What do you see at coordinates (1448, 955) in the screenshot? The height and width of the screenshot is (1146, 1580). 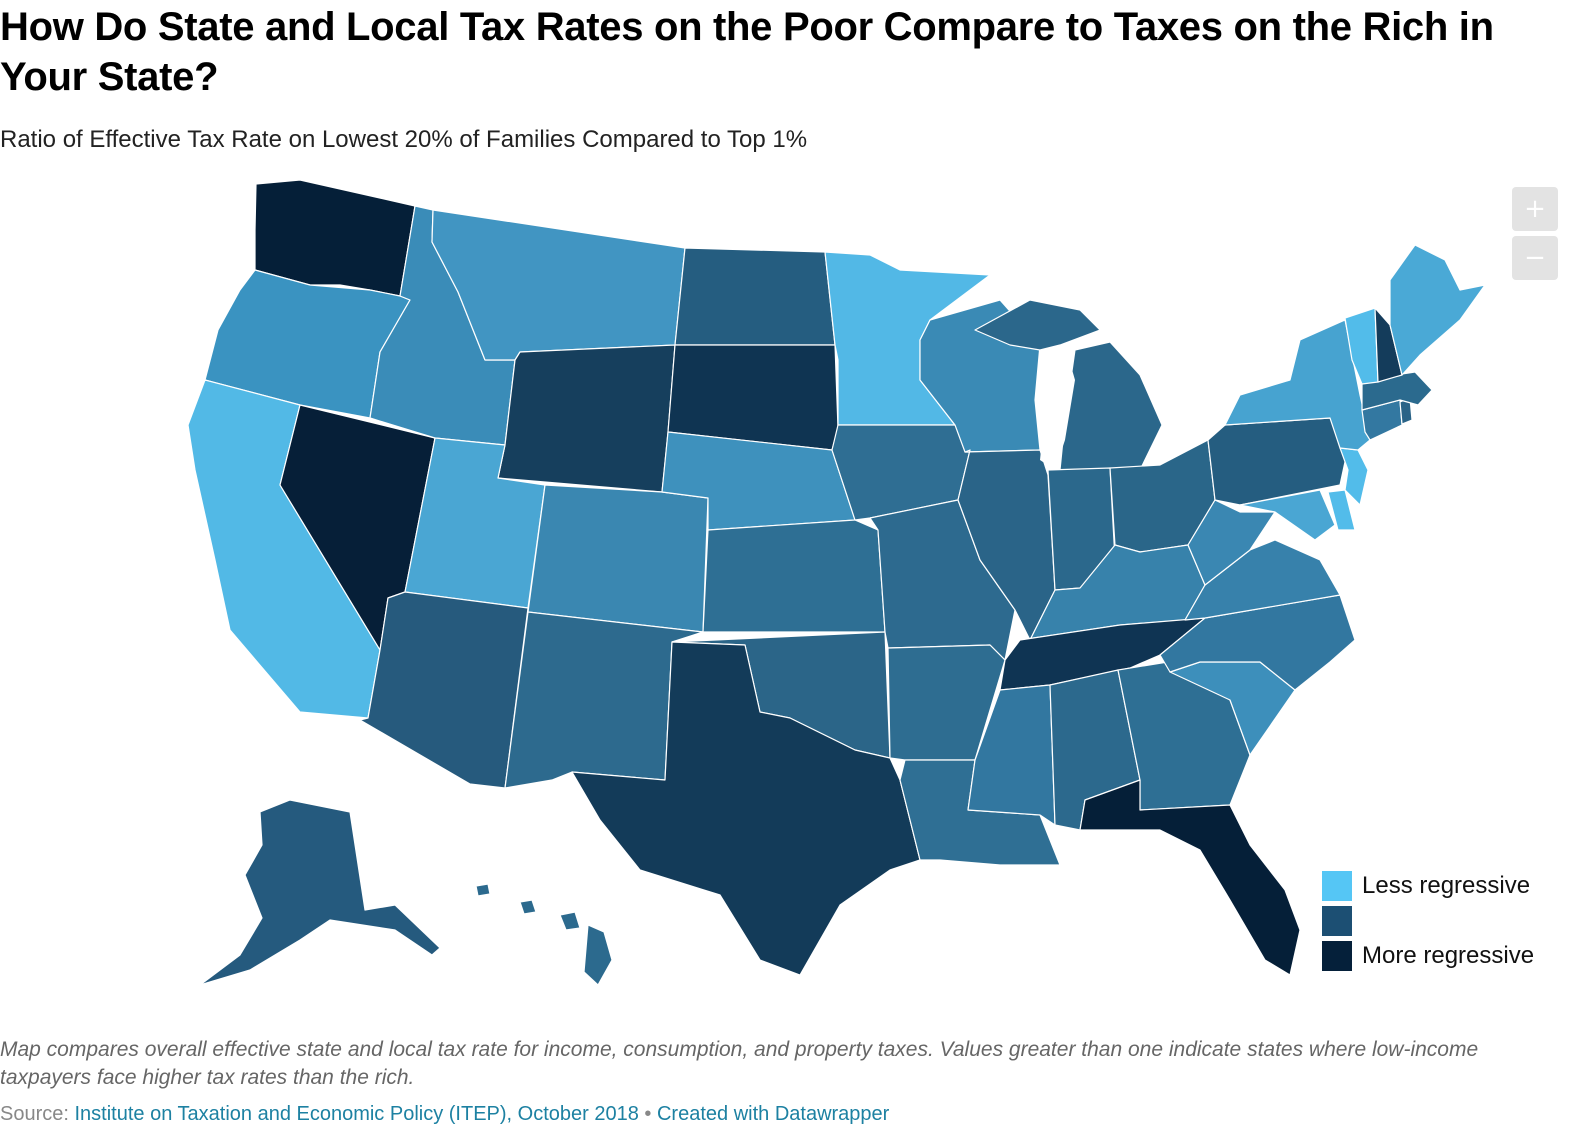 I see `legend-label-more: More regressive` at bounding box center [1448, 955].